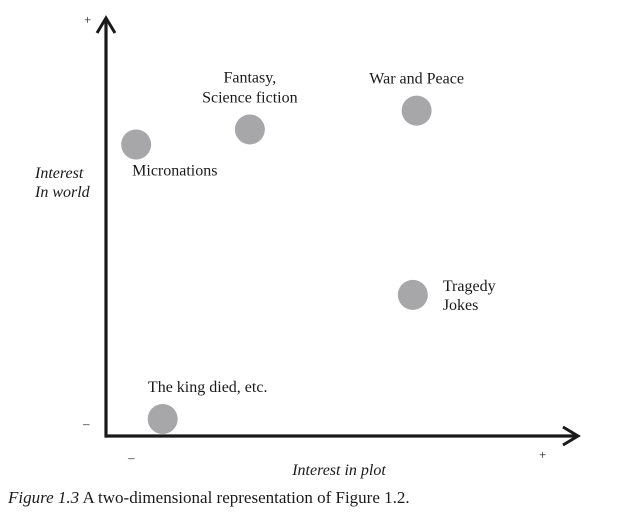 The image size is (634, 523). What do you see at coordinates (338, 470) in the screenshot?
I see `x-axis-title: Interest in plot` at bounding box center [338, 470].